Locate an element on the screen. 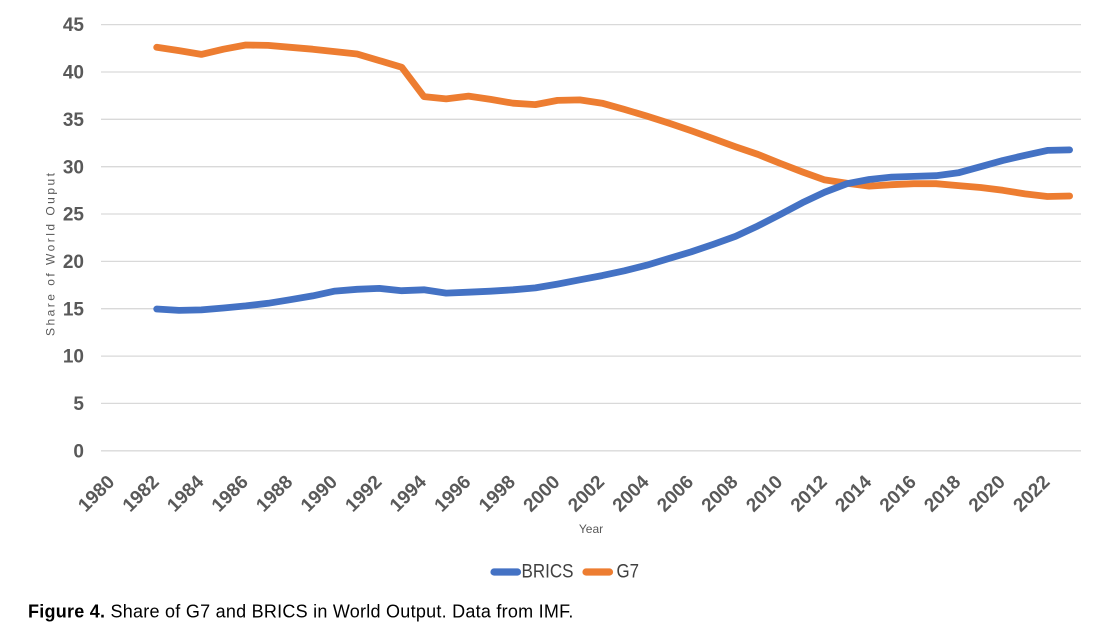  svg-text: 30 is located at coordinates (73, 167).